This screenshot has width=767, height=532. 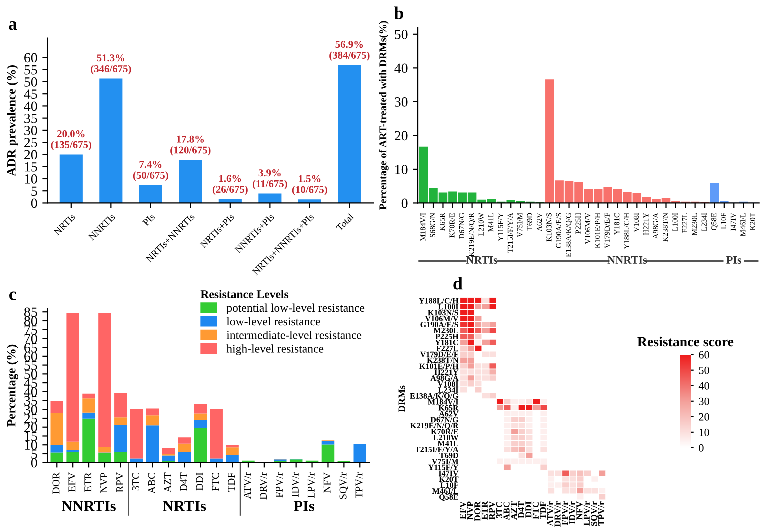 I want to click on x-tick-label: NFV, so click(x=327, y=483).